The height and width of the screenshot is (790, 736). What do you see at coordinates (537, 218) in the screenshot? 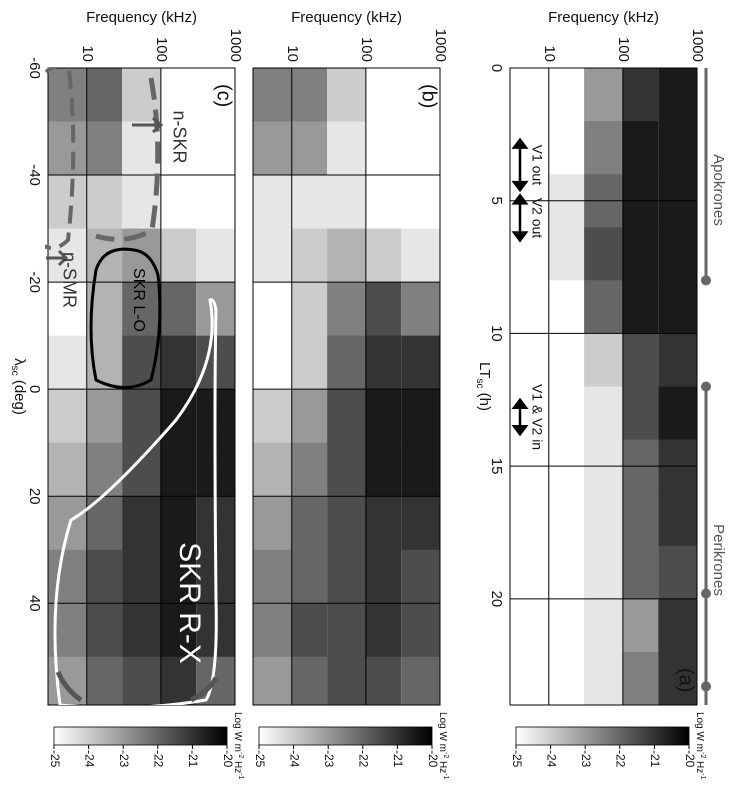
I see `arrow-label: V2 out` at bounding box center [537, 218].